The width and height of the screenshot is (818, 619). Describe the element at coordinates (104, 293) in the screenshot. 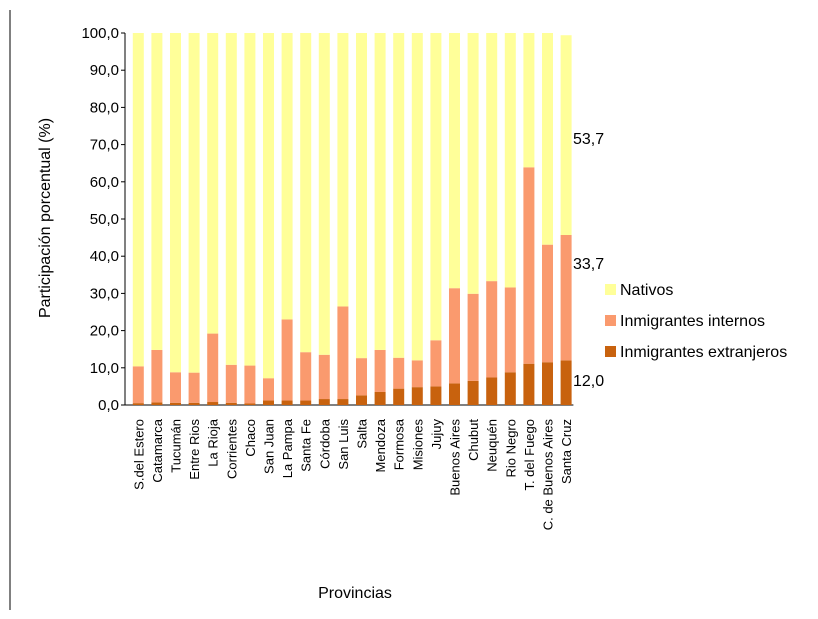

I see `y-tick-label: 30,0` at that location.